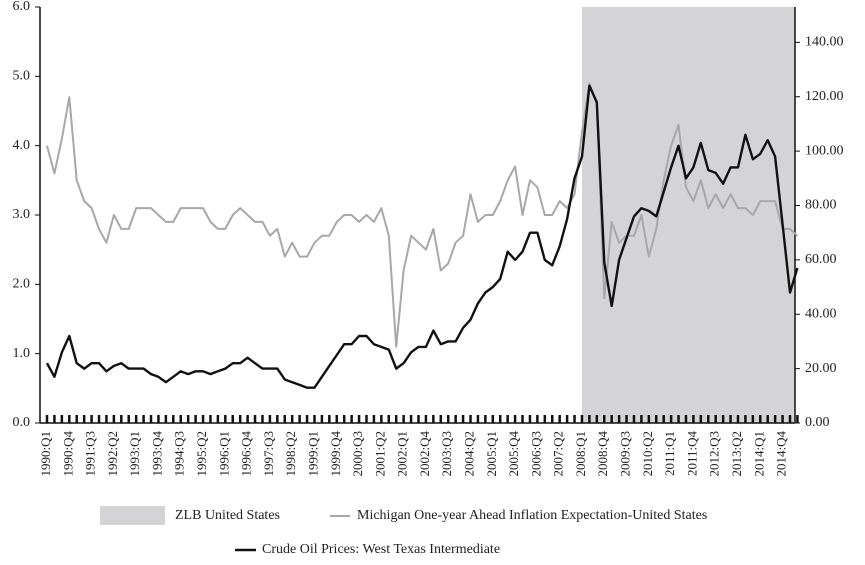 Image resolution: width=865 pixels, height=565 pixels. What do you see at coordinates (513, 454) in the screenshot?
I see `x-tick-label: 2005:Q4` at bounding box center [513, 454].